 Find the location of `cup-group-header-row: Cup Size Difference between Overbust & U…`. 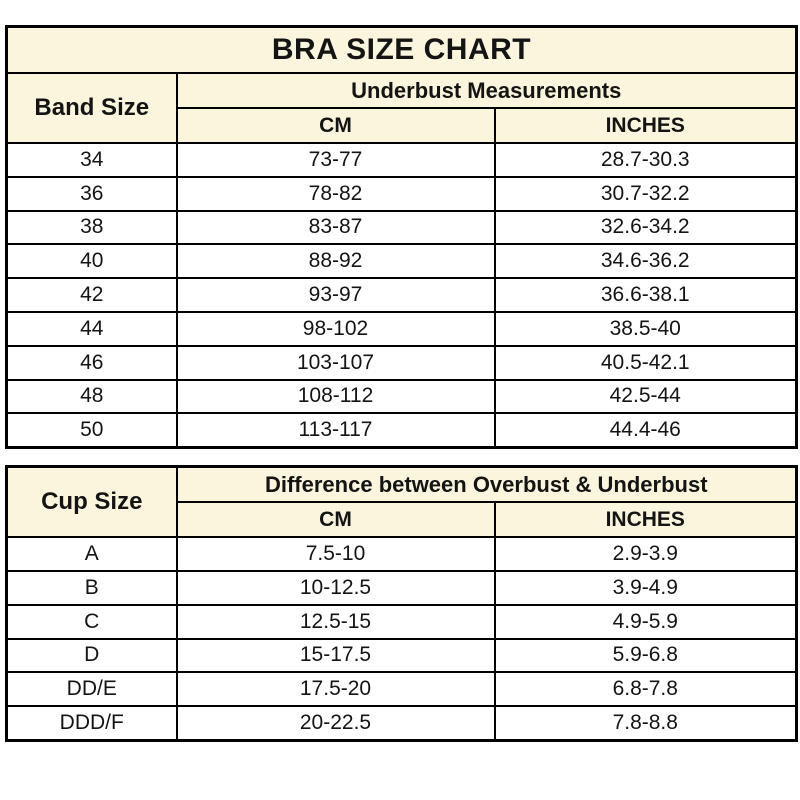

cup-group-header-row: Cup Size Difference between Overbust & U… is located at coordinates (401, 502).